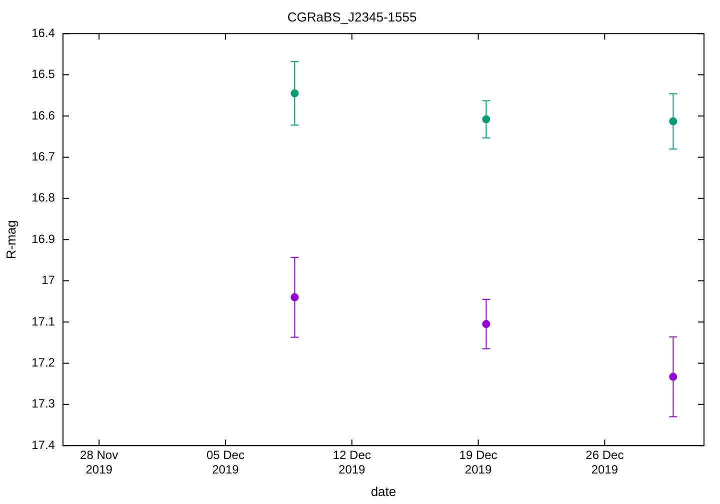 The width and height of the screenshot is (720, 504). Describe the element at coordinates (44, 197) in the screenshot. I see `y-tick-label: 16.8` at that location.